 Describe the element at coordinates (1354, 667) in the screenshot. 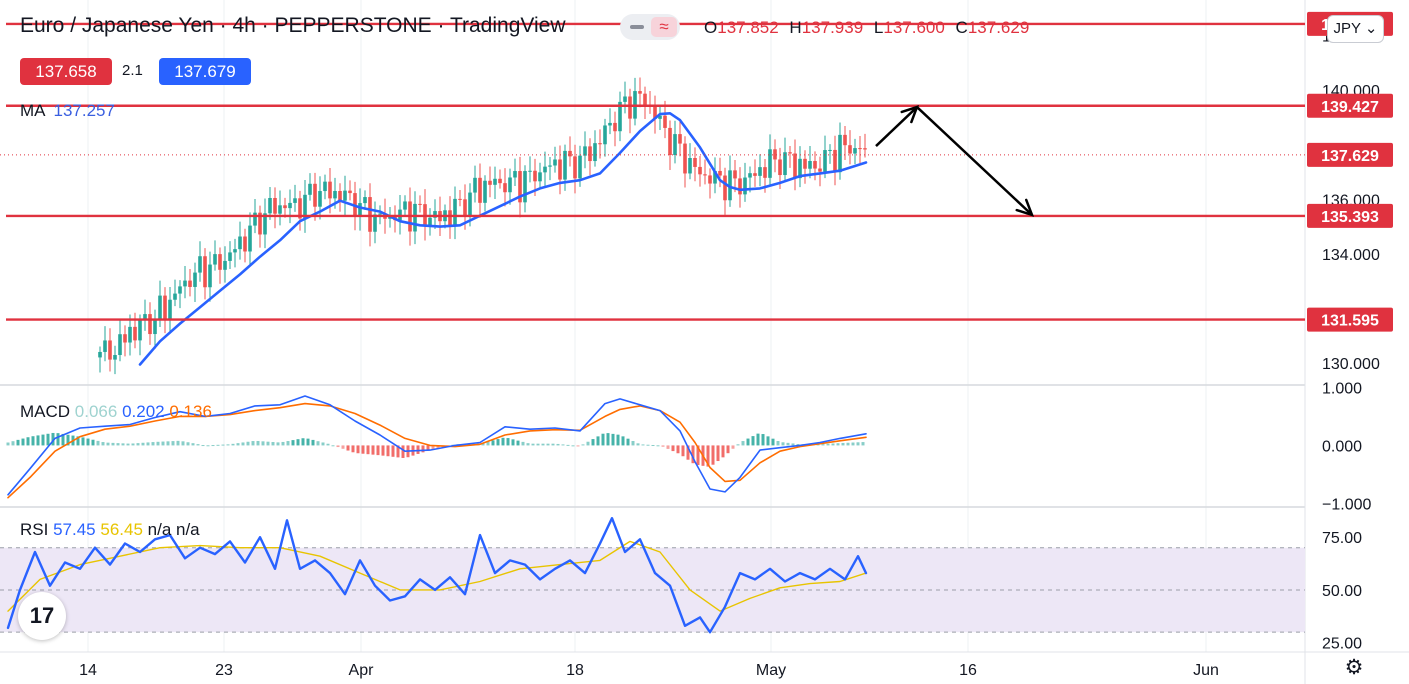

I see `gear-icon: ⚙` at that location.